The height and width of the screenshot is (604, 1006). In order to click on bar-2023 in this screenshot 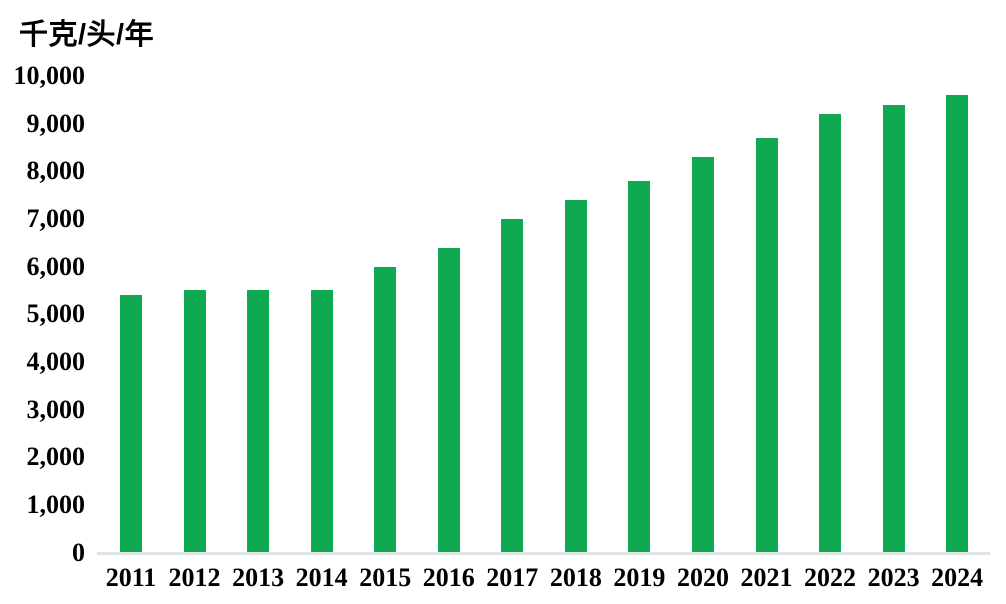, I will do `click(893, 328)`.